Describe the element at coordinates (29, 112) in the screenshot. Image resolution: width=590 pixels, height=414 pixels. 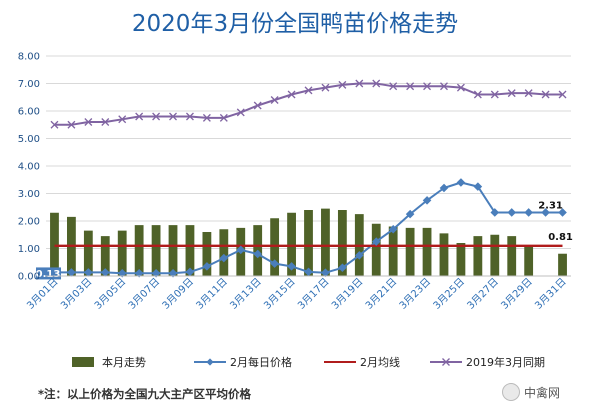
I see `y-tick-label: 6.00` at that location.